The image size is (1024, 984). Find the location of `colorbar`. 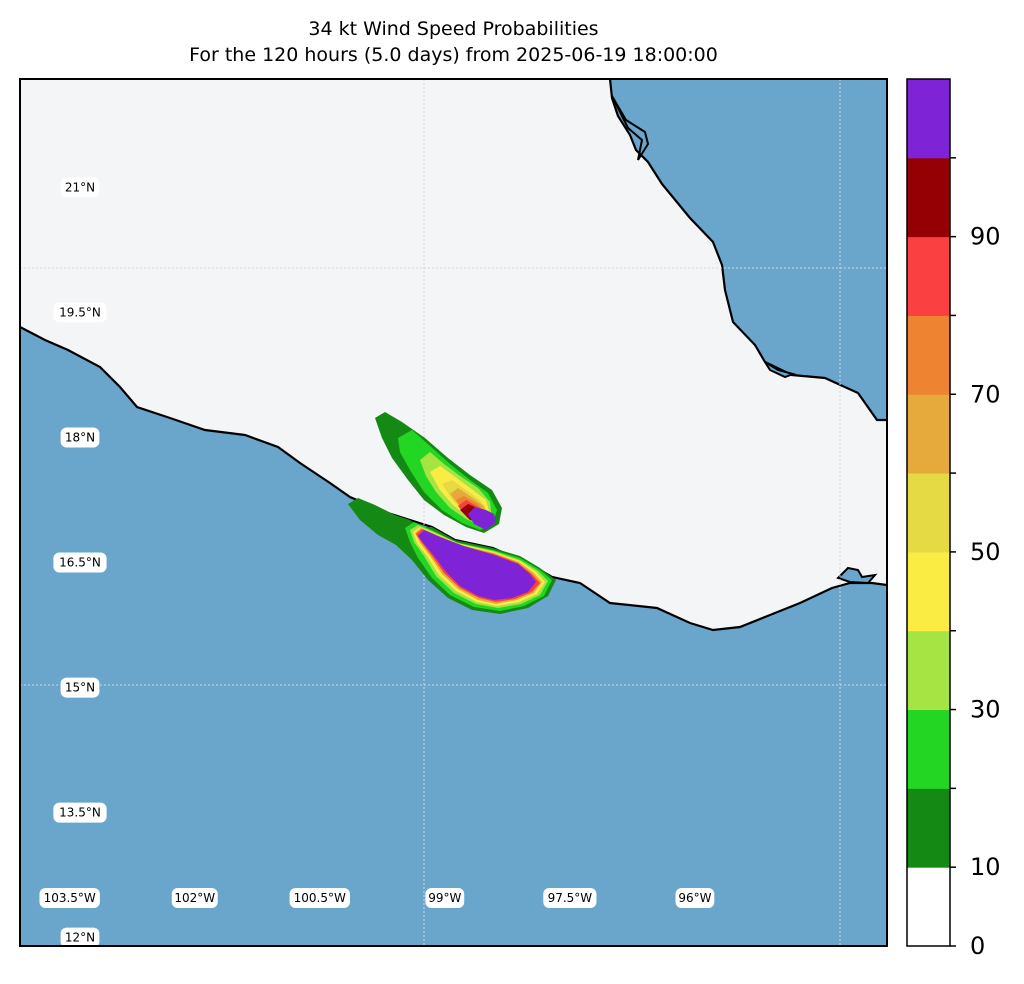

colorbar is located at coordinates (928, 512).